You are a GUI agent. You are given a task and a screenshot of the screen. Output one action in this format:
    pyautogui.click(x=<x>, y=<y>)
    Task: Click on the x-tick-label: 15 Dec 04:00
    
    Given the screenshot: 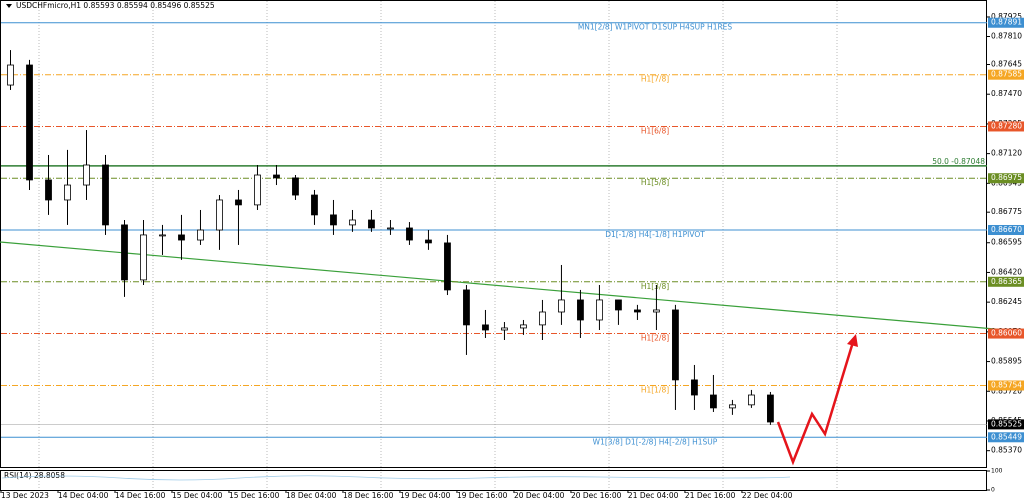 What is the action you would take?
    pyautogui.click(x=197, y=495)
    